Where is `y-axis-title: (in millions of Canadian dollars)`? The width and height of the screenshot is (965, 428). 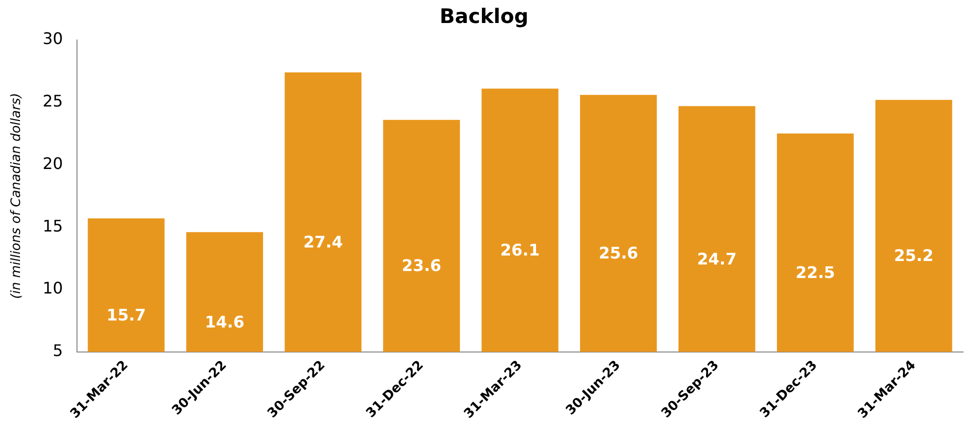
y-axis-title: (in millions of Canadian dollars) is located at coordinates (16, 195).